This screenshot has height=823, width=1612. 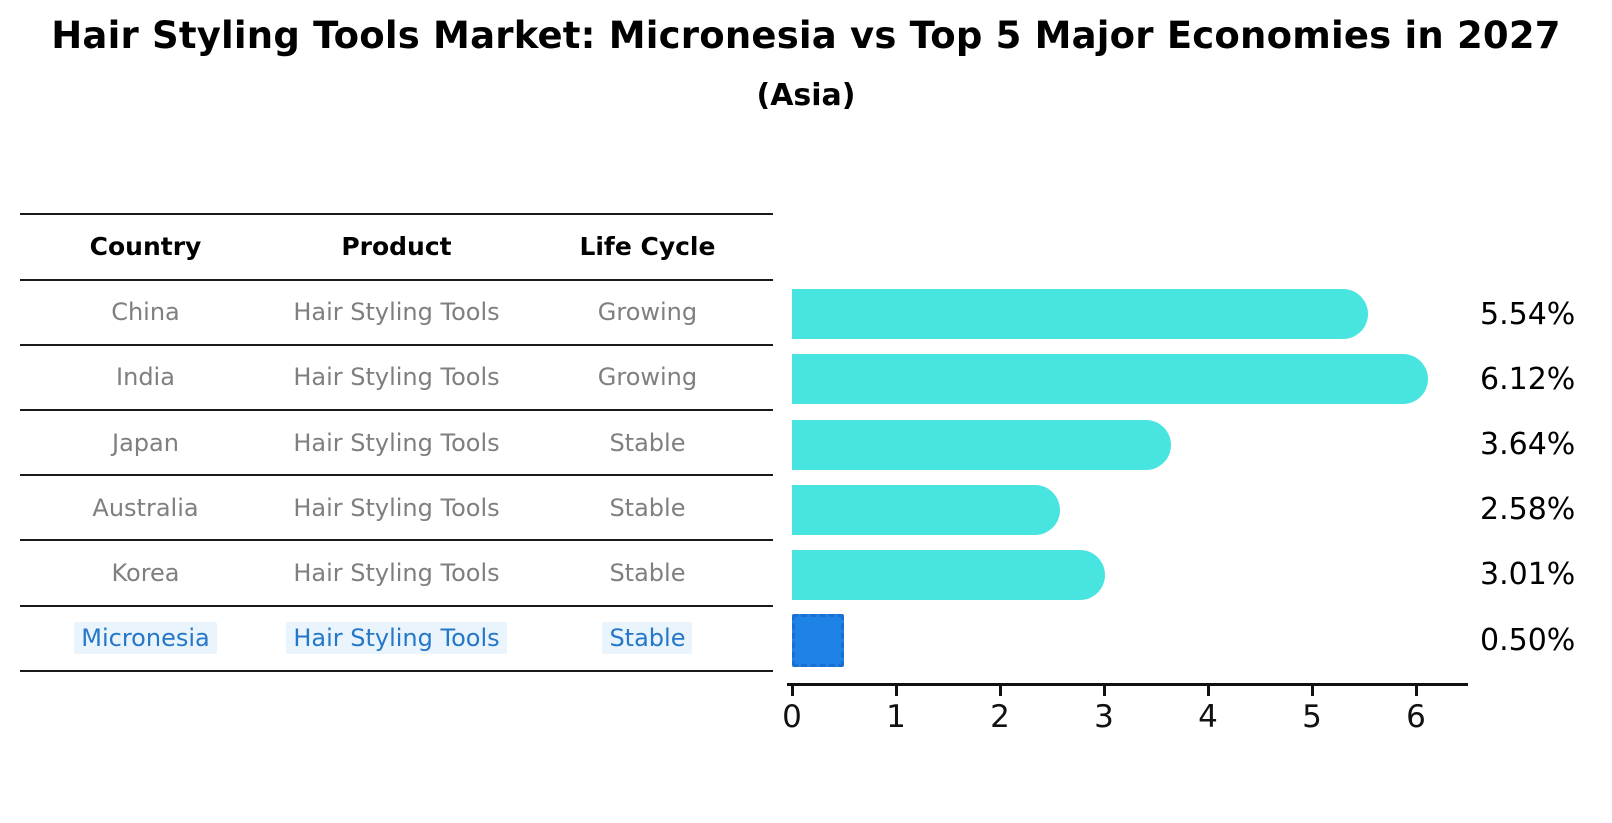 I want to click on table-cell-country: Australia, so click(x=145, y=508).